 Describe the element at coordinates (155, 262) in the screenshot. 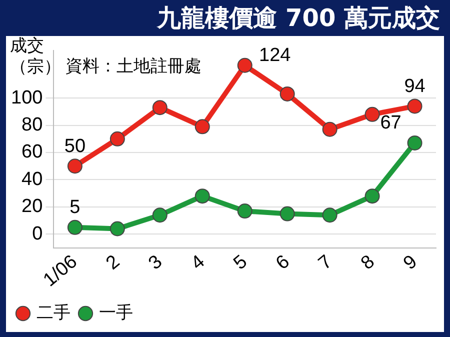

I see `x-tick-label: 3` at that location.